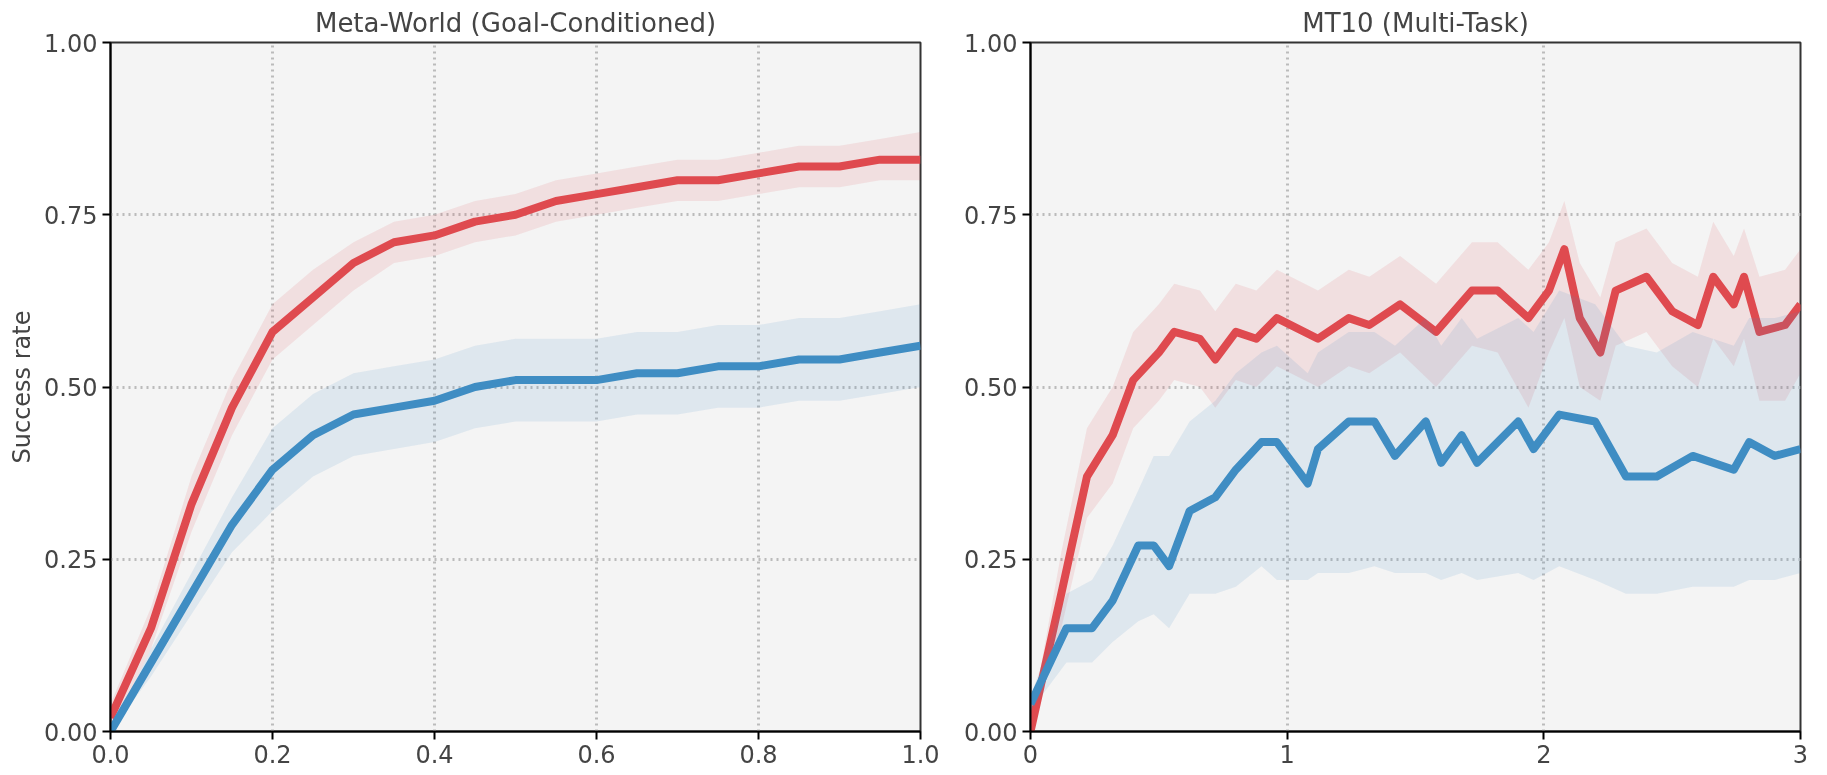 Image resolution: width=1827 pixels, height=775 pixels. I want to click on x-tick-label: 0.0, so click(110, 754).